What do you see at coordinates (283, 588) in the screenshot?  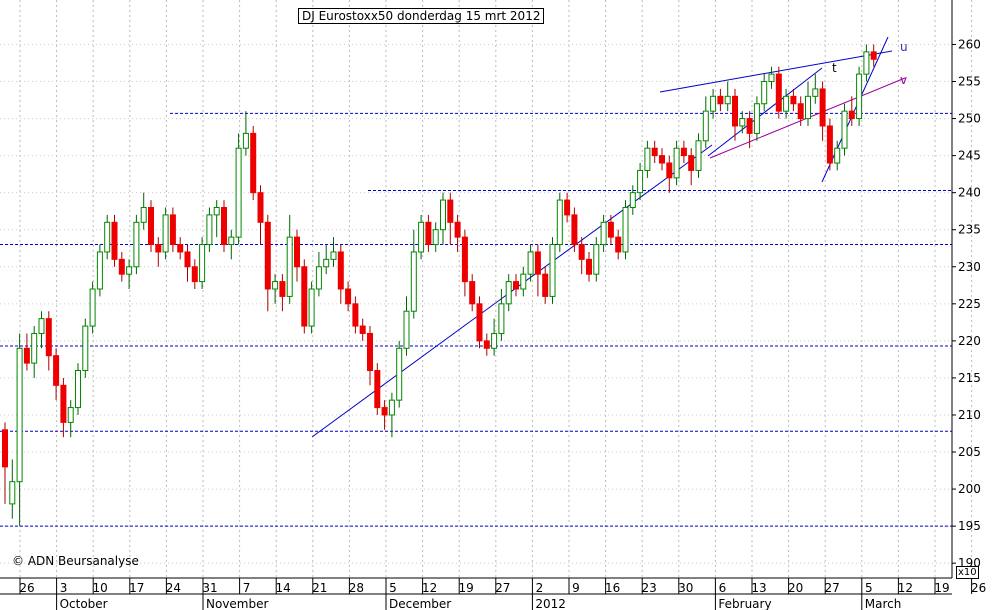 I see `x-tick-label: 14` at bounding box center [283, 588].